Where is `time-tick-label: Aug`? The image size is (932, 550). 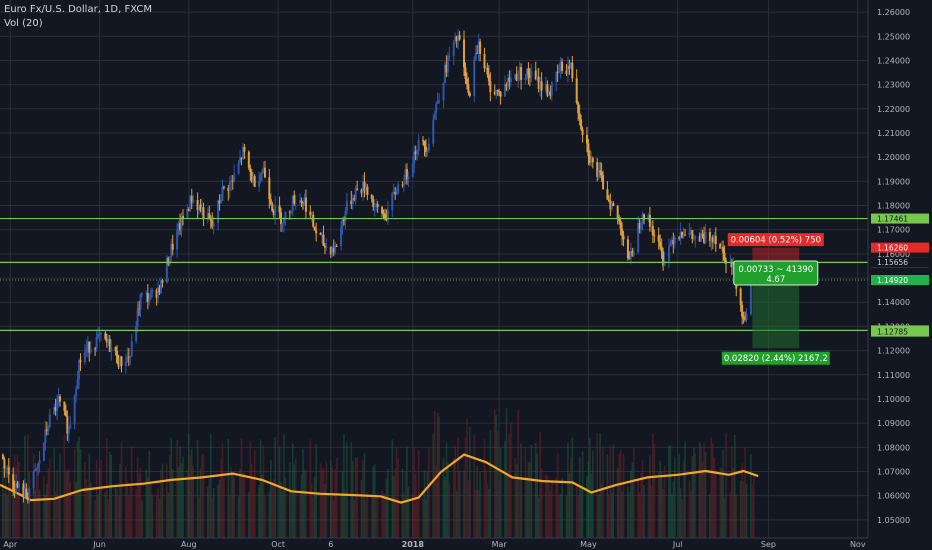
time-tick-label: Aug is located at coordinates (189, 544).